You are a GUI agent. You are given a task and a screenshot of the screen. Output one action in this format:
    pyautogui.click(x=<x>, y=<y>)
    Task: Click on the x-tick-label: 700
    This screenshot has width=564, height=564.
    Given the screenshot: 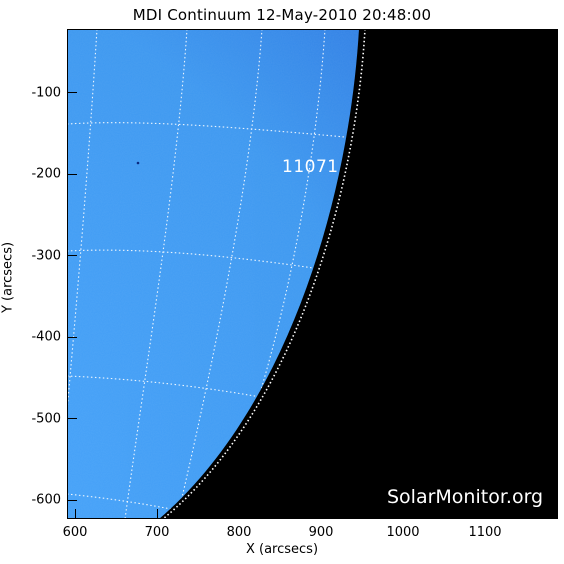 What is the action you would take?
    pyautogui.click(x=157, y=532)
    